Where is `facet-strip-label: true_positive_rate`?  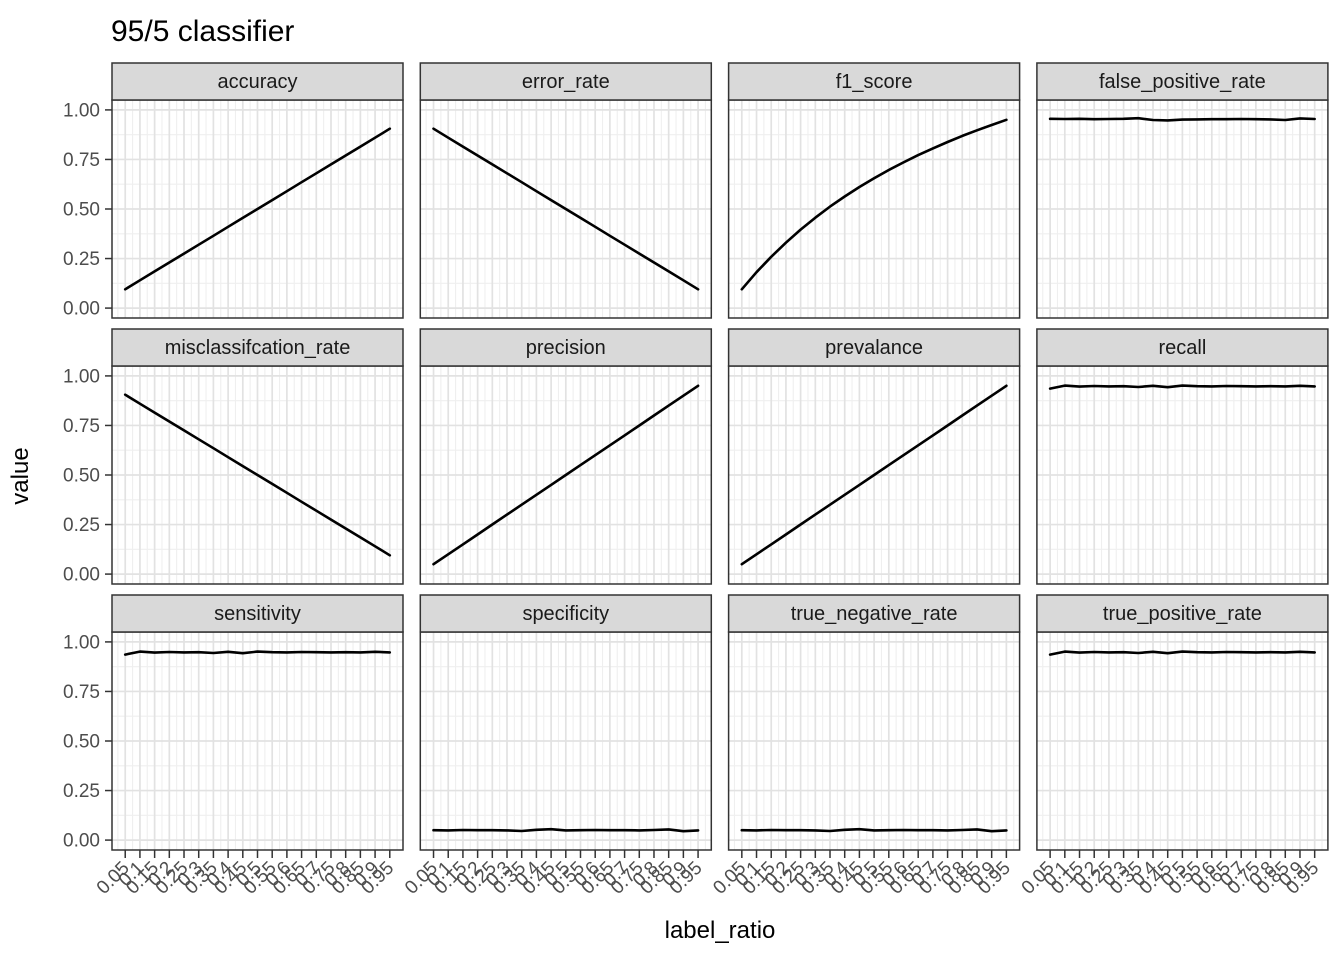 facet-strip-label: true_positive_rate is located at coordinates (1182, 614).